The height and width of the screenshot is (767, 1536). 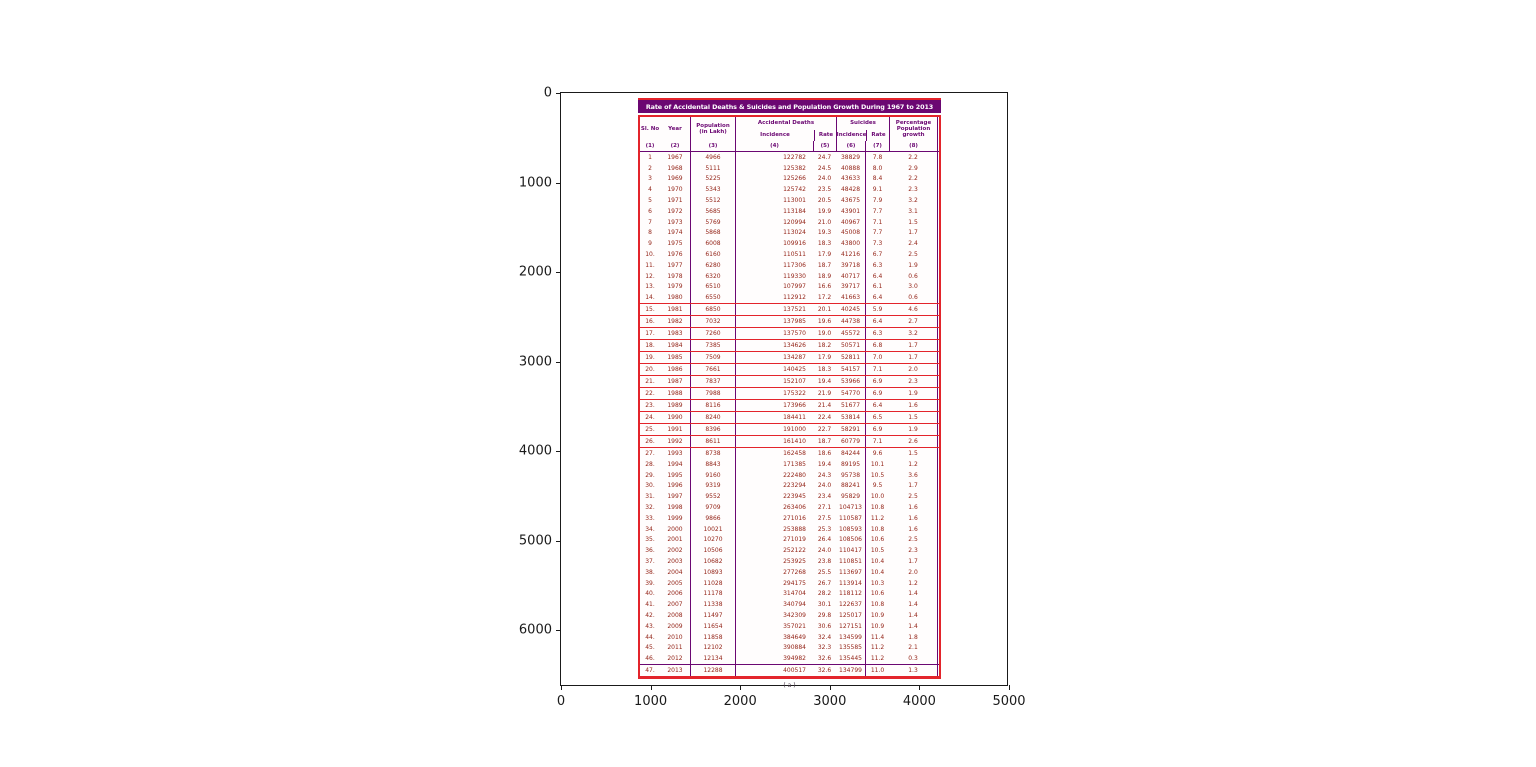 What do you see at coordinates (558, 93) in the screenshot?
I see `y-axis-tick` at bounding box center [558, 93].